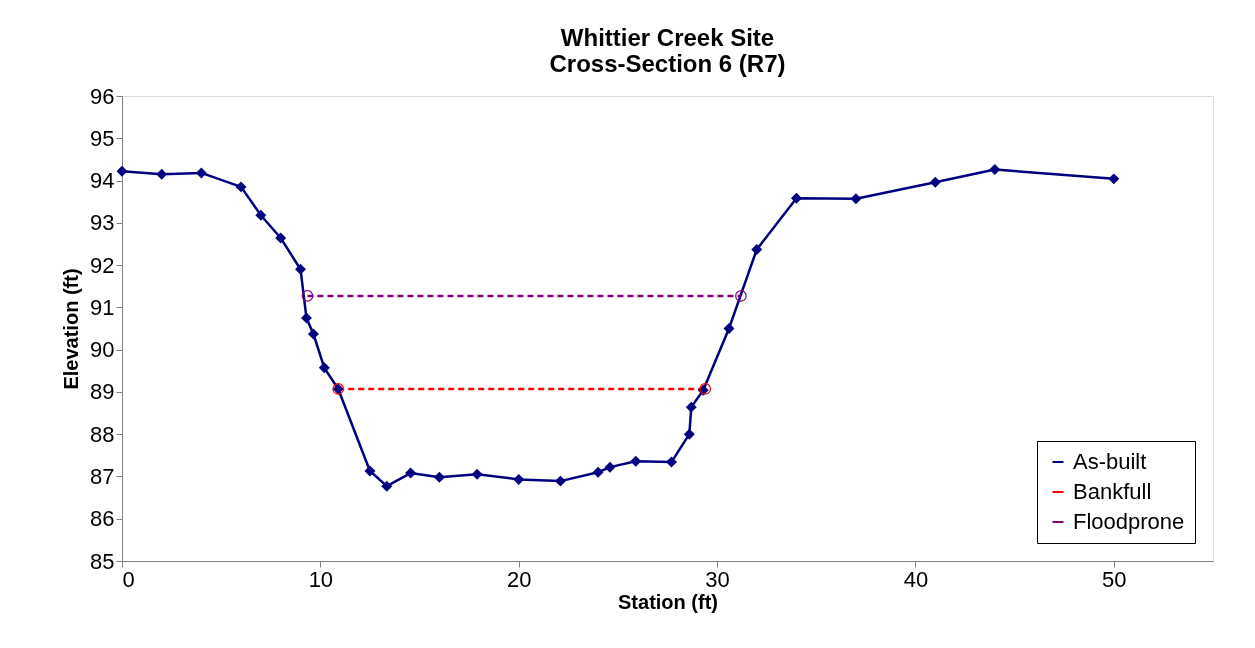  I want to click on chart-title: Whittier Creek Site Cross-Section 6 (R7), so click(667, 50).